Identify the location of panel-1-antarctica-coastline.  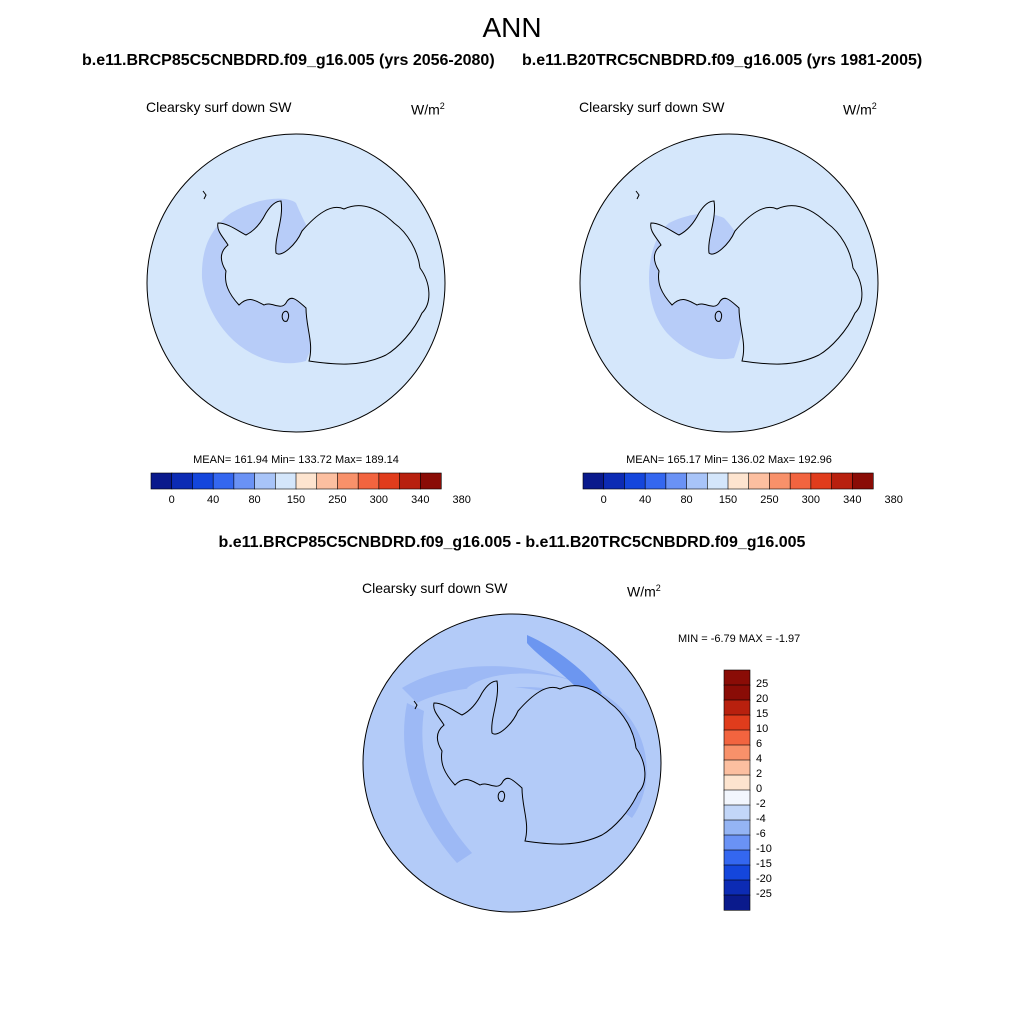
(323, 282).